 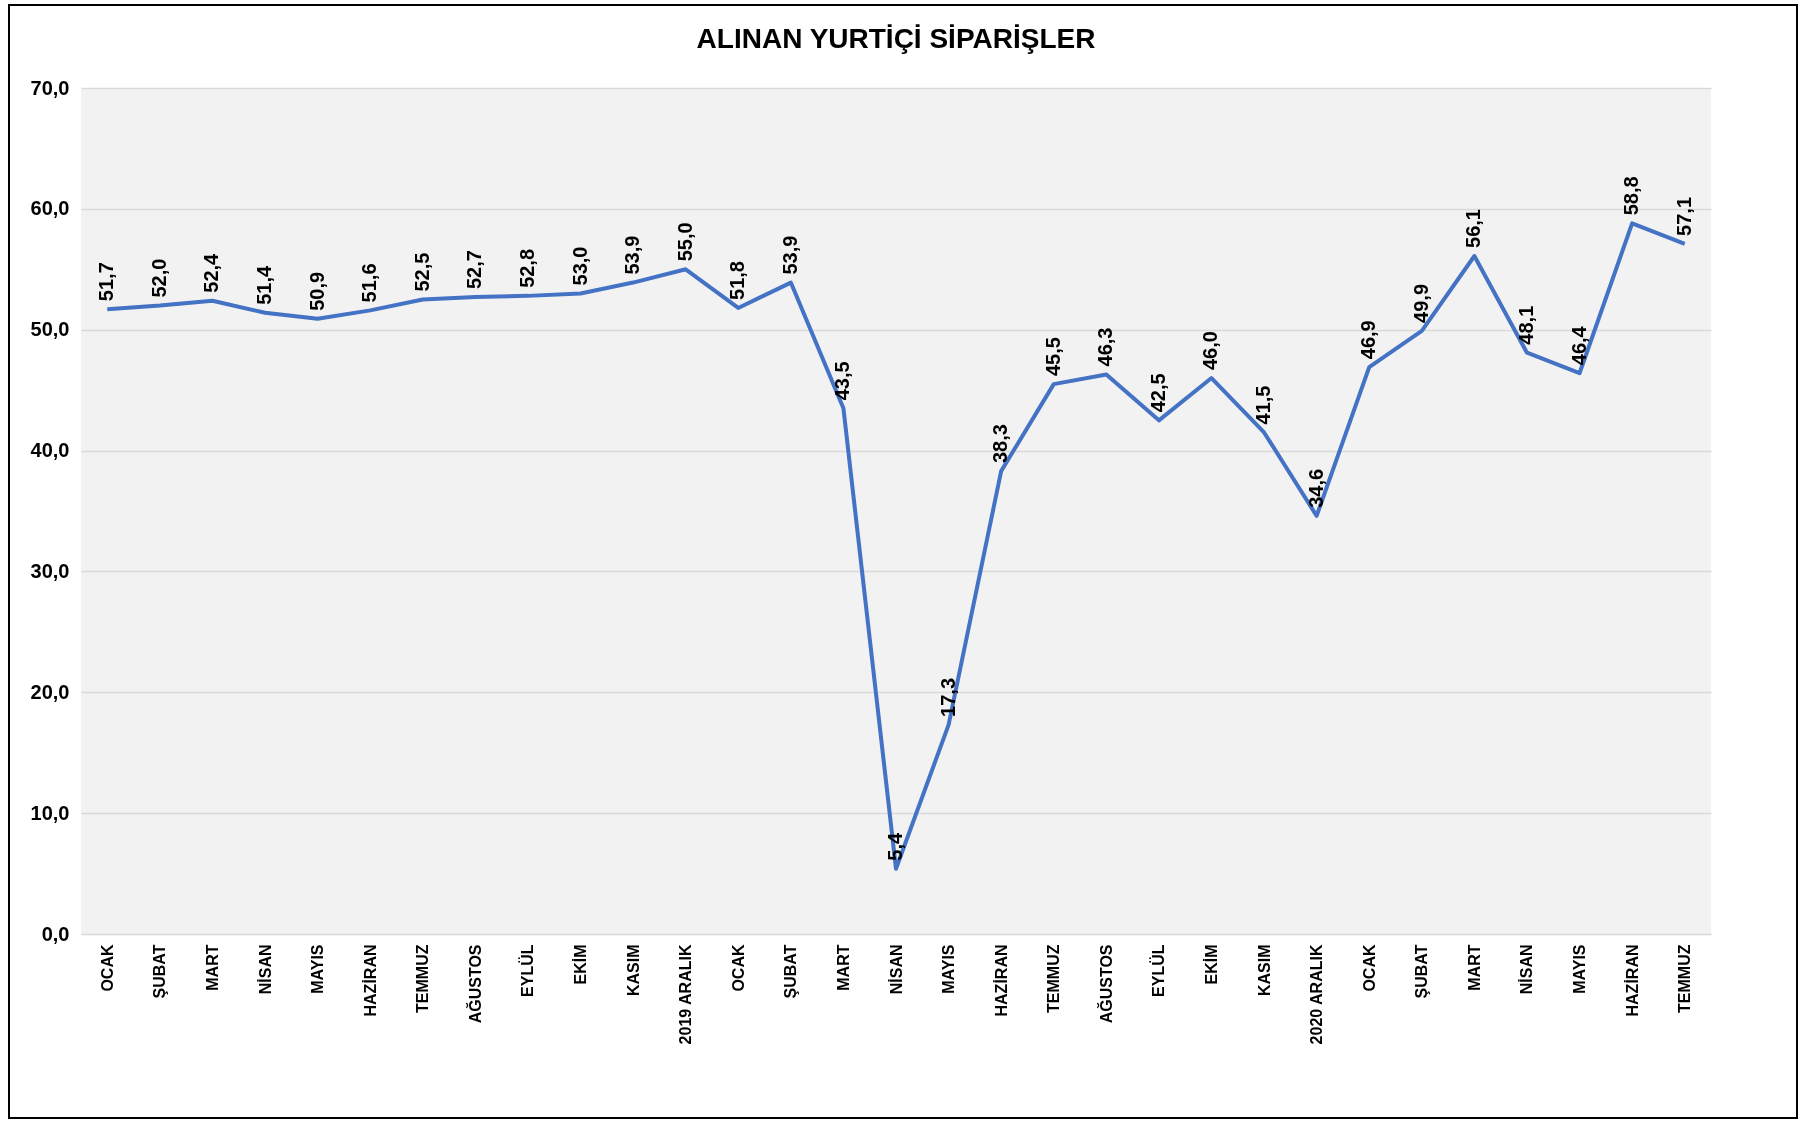 I want to click on y-tick-label: 70,0, so click(x=50, y=87).